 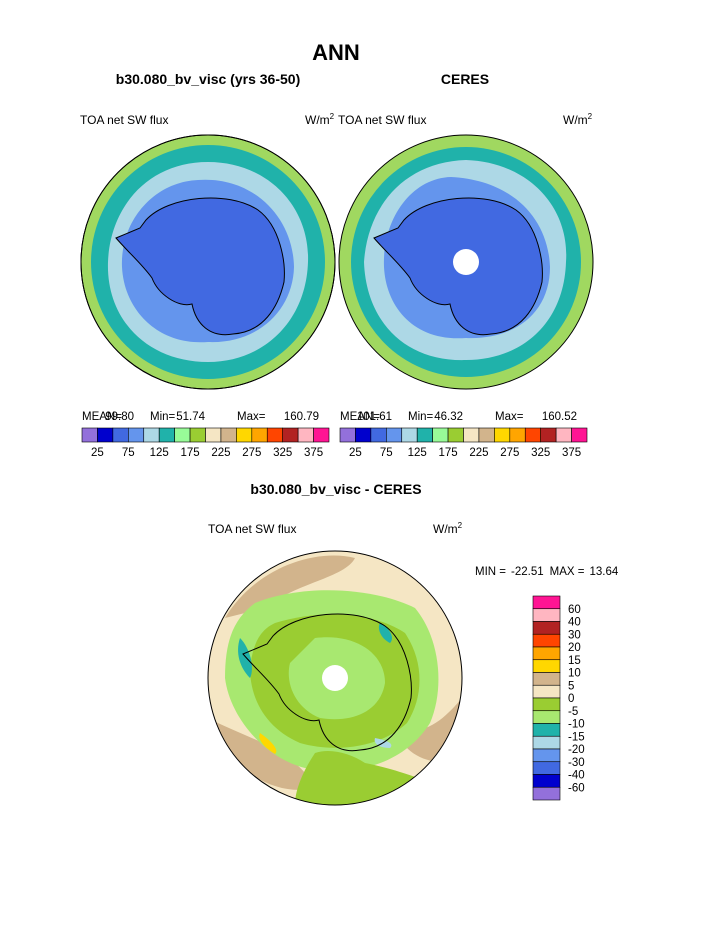 I want to click on stat-label: MIN =, so click(x=490, y=572).